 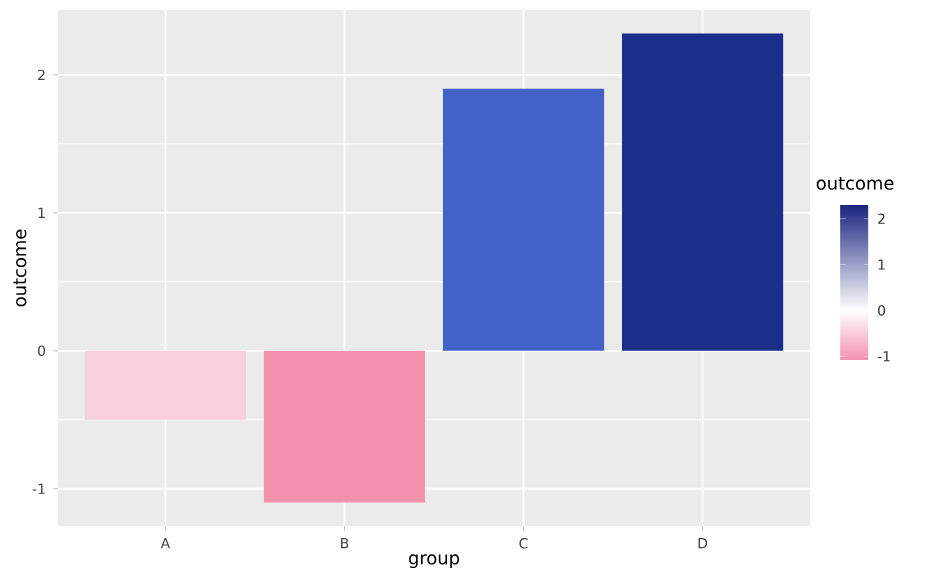 I want to click on y-axis-title: outcome, so click(x=20, y=268).